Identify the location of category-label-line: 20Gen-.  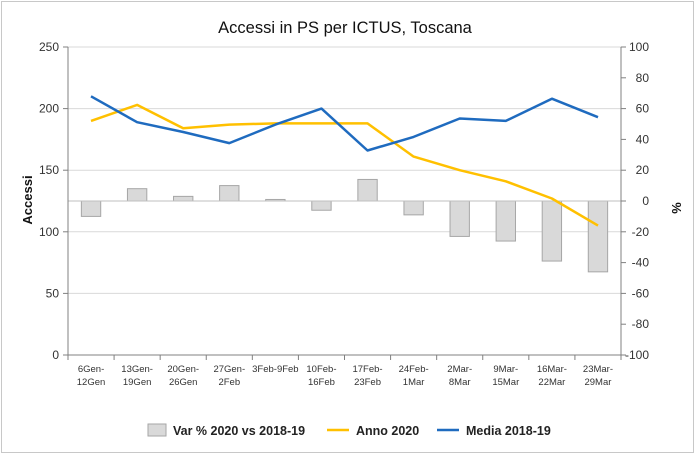
(183, 369).